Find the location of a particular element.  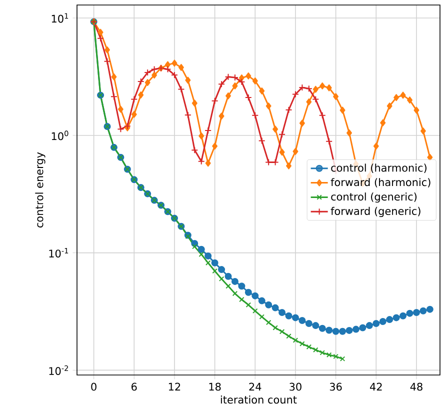

x-tick-label: 6 is located at coordinates (134, 386).